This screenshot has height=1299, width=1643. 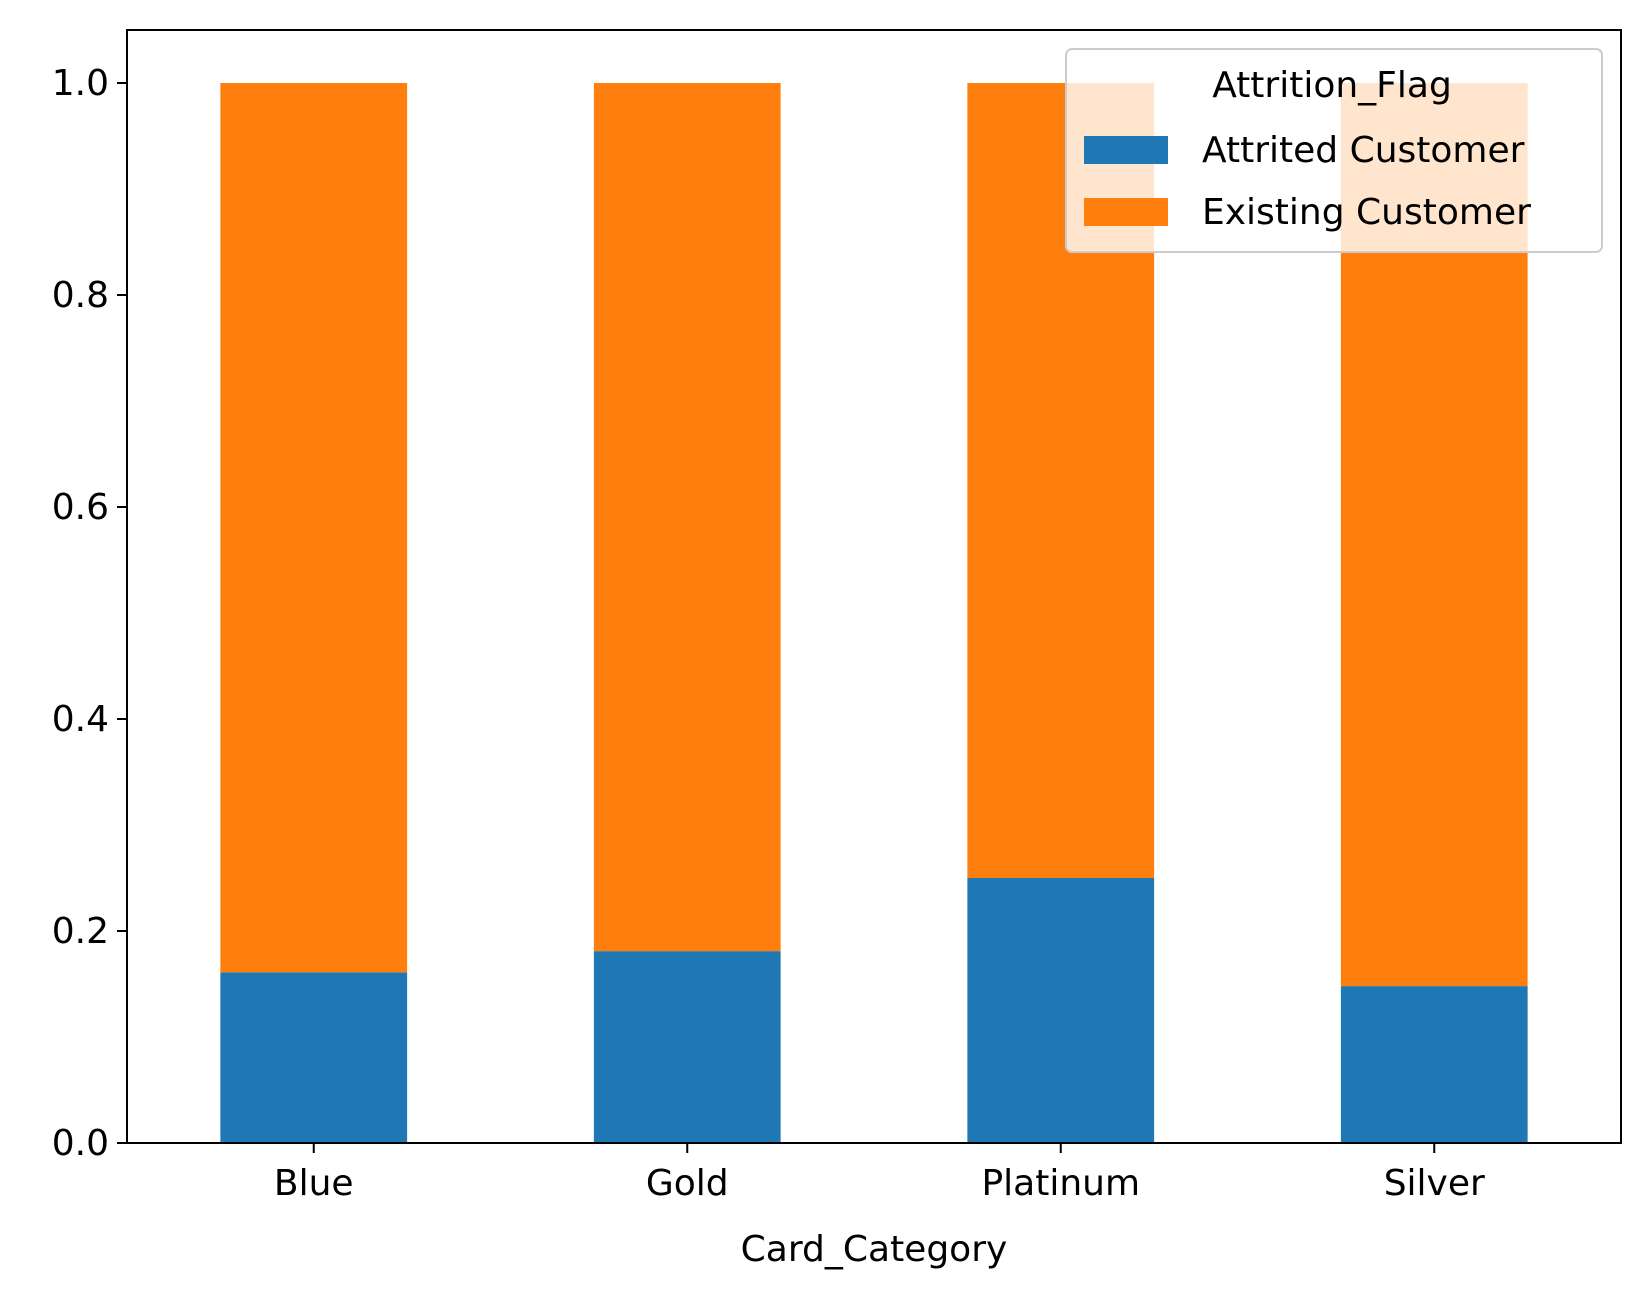 I want to click on x-tick-label: Silver, so click(x=1434, y=1183).